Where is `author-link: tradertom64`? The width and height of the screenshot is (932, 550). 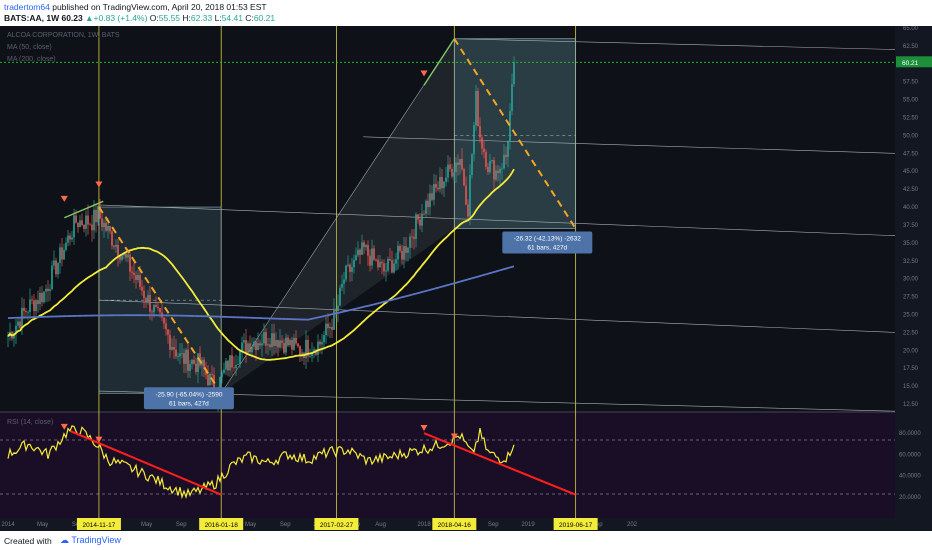
author-link: tradertom64 is located at coordinates (27, 7).